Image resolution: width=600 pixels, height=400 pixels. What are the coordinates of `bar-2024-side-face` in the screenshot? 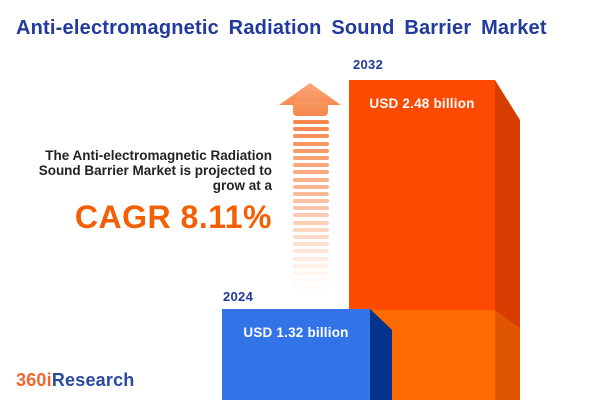 It's located at (381, 354).